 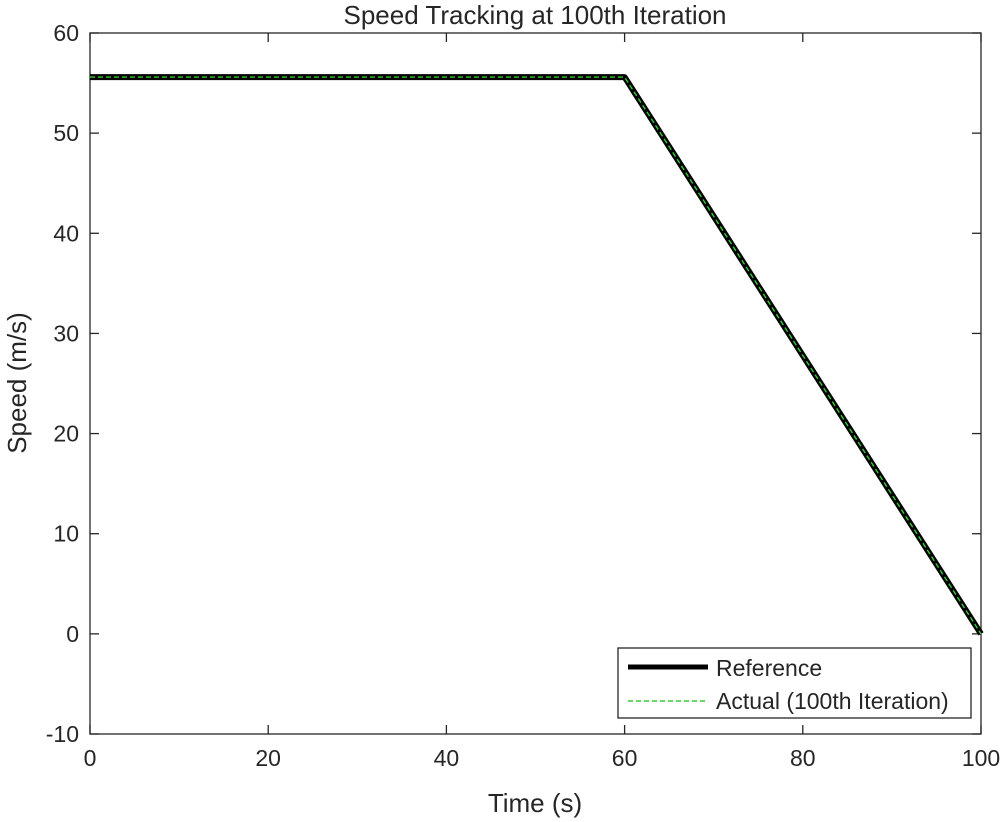 What do you see at coordinates (534, 15) in the screenshot?
I see `chart-title: Speed Tracking at 100th Iteration` at bounding box center [534, 15].